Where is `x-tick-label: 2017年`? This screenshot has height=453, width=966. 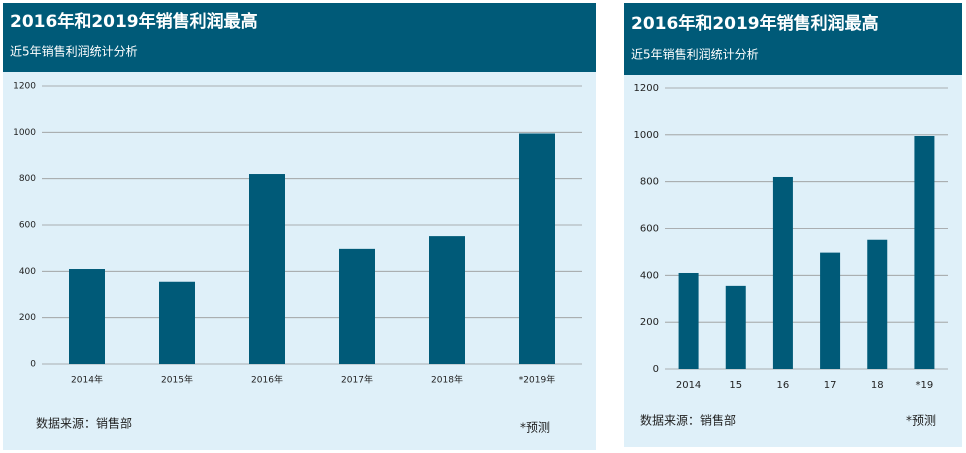
x-tick-label: 2017年 is located at coordinates (357, 380).